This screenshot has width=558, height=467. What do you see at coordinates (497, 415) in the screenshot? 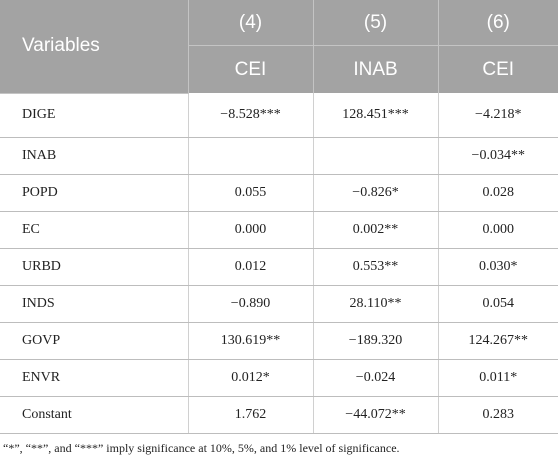
I see `coefficient-cell: 0.283` at bounding box center [497, 415].